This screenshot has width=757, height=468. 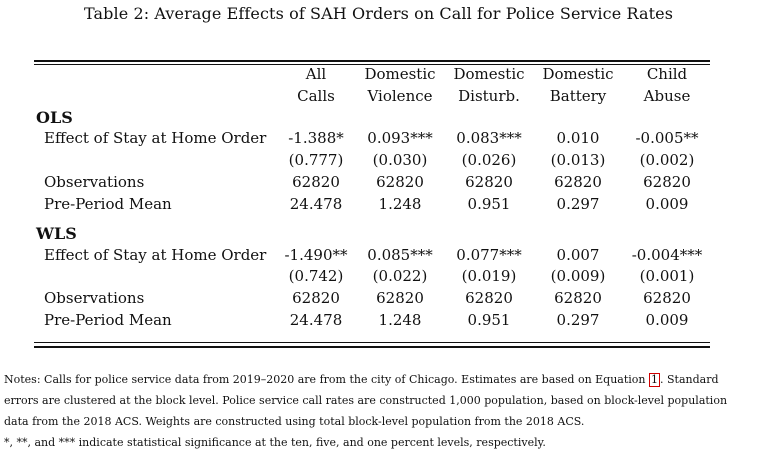 I want to click on column-header-line2: Abuse, so click(x=667, y=96).